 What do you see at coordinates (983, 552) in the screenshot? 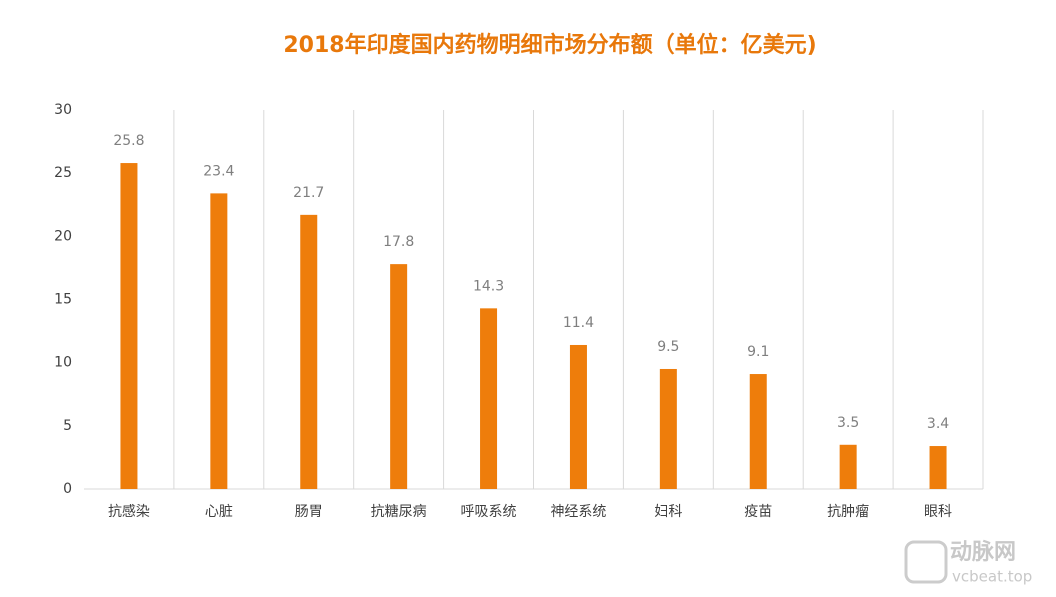
I see `watermark-brand: 动脉网` at bounding box center [983, 552].